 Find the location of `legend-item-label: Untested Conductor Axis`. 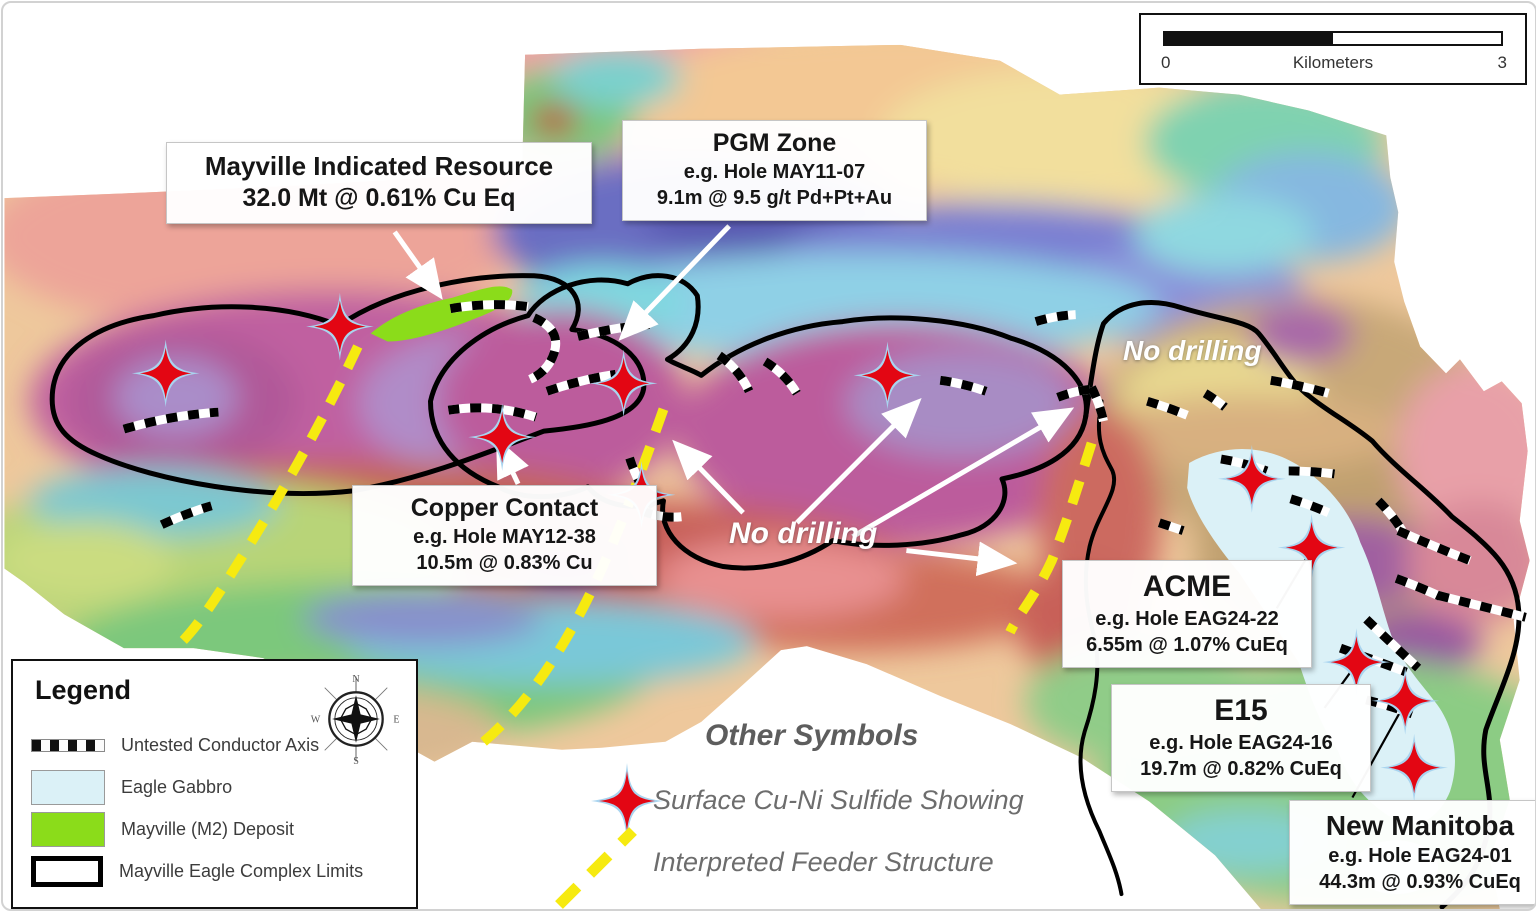

legend-item-label: Untested Conductor Axis is located at coordinates (220, 744).